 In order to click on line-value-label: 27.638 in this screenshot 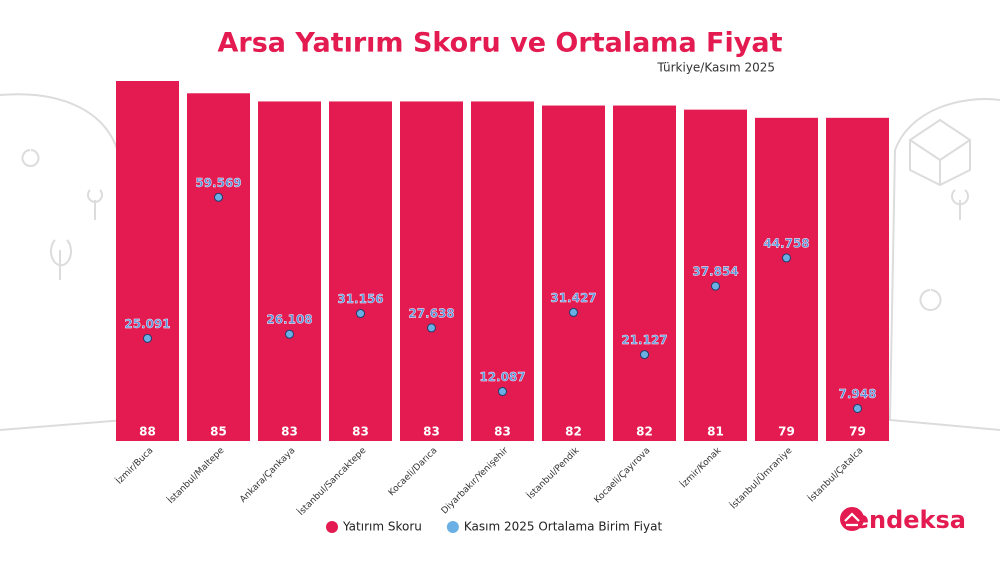, I will do `click(431, 313)`.